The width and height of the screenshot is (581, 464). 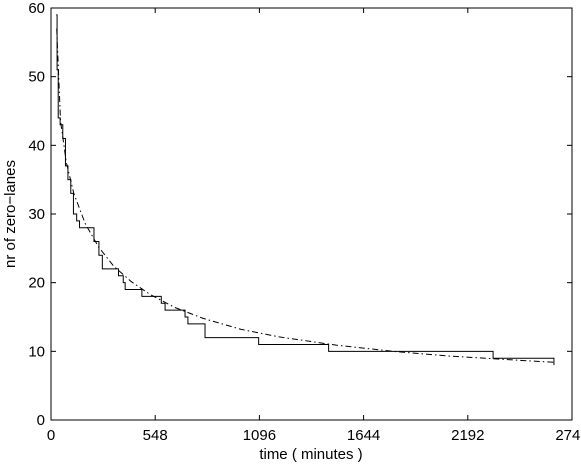 What do you see at coordinates (36, 214) in the screenshot?
I see `y-tick-label: 30` at bounding box center [36, 214].